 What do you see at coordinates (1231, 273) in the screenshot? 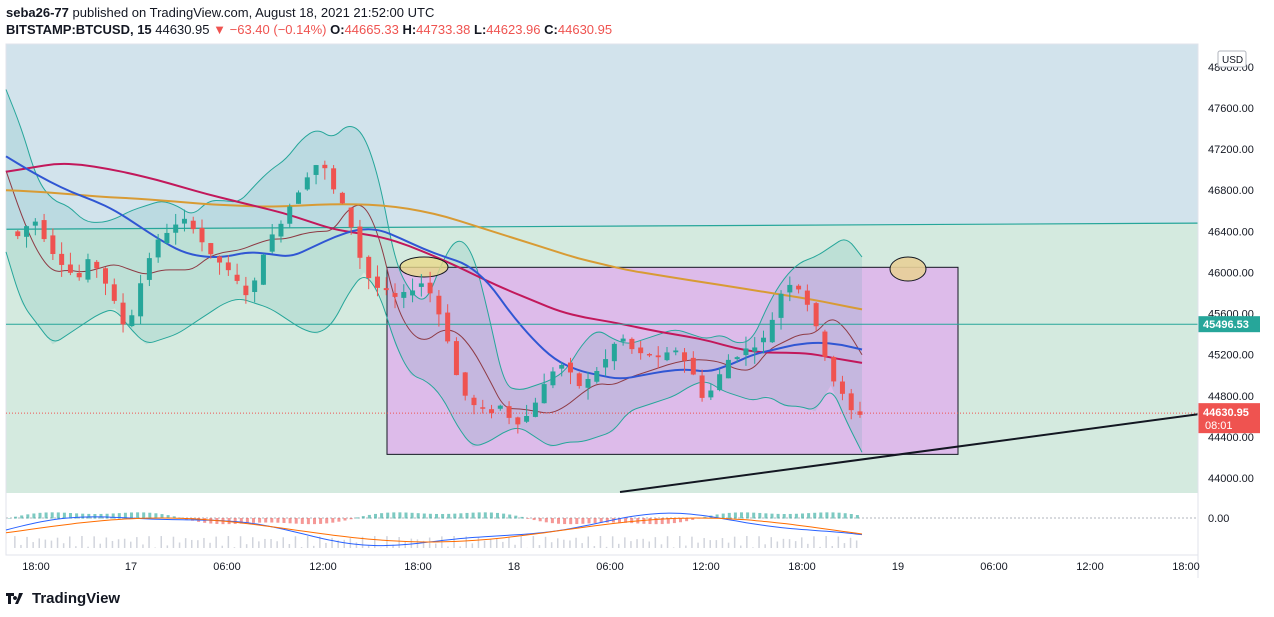
I see `y-tick-label: 46000.00` at bounding box center [1231, 273].